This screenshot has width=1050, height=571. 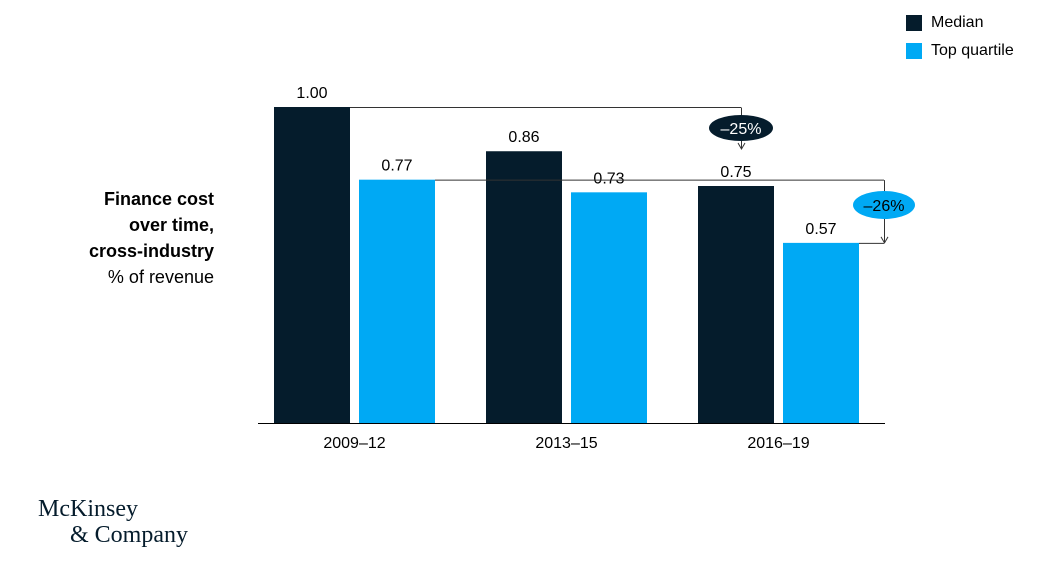 What do you see at coordinates (741, 146) in the screenshot?
I see `connector-arrow-median` at bounding box center [741, 146].